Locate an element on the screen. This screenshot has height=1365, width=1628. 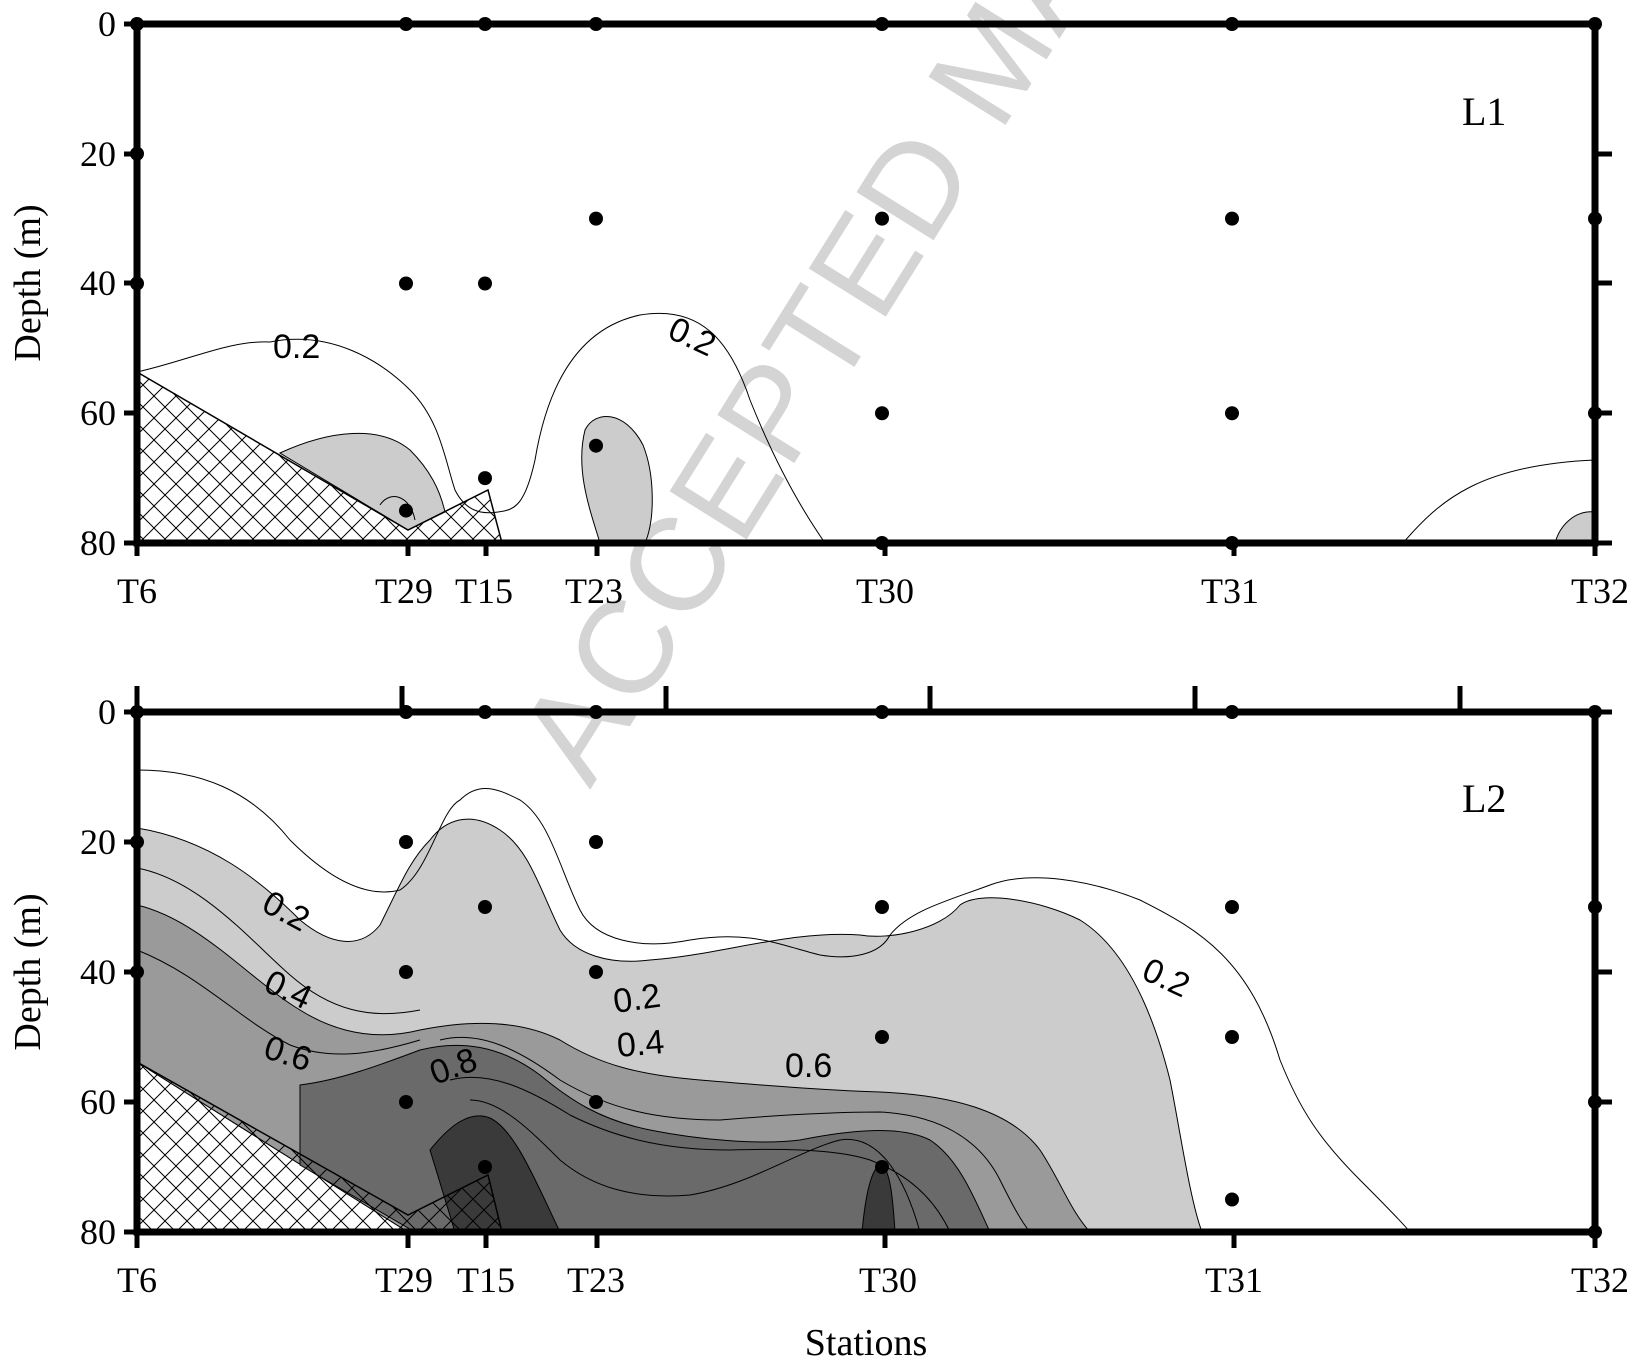
l1-xtick-label-t30: T30 is located at coordinates (885, 591).